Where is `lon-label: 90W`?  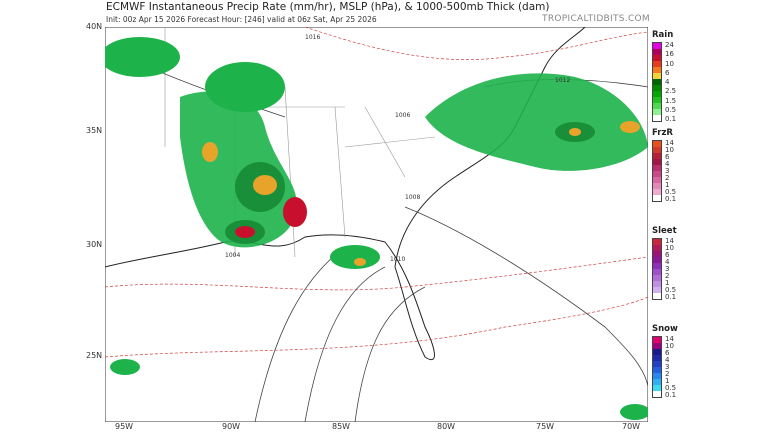
lon-label: 90W is located at coordinates (231, 426).